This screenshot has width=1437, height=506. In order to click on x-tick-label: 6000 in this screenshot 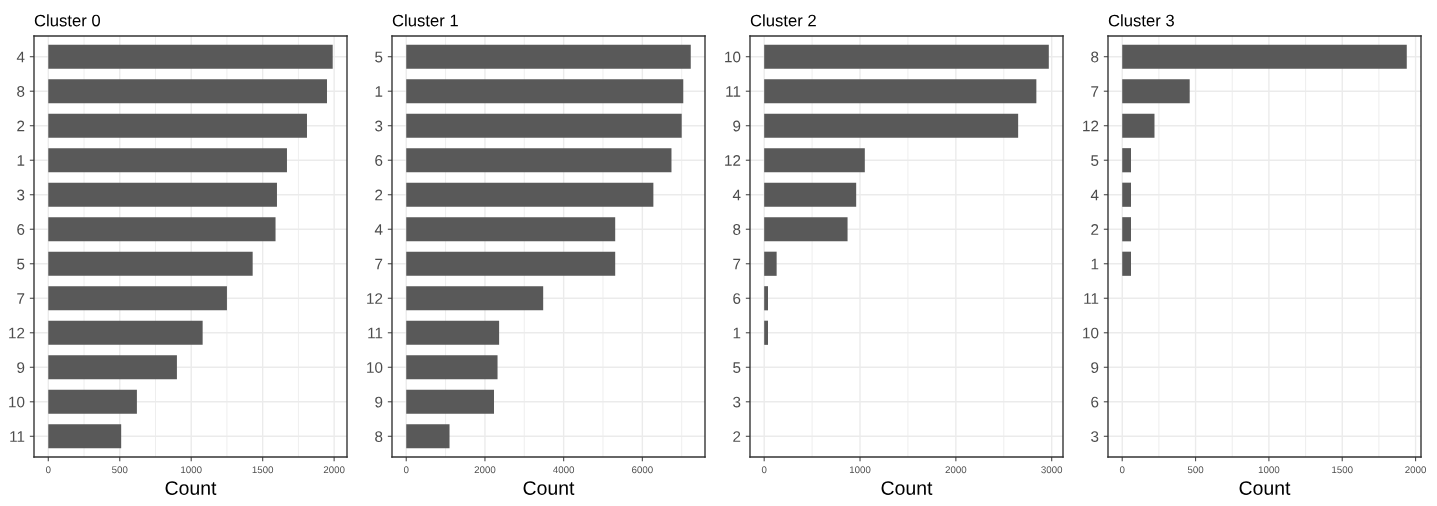, I will do `click(642, 470)`.